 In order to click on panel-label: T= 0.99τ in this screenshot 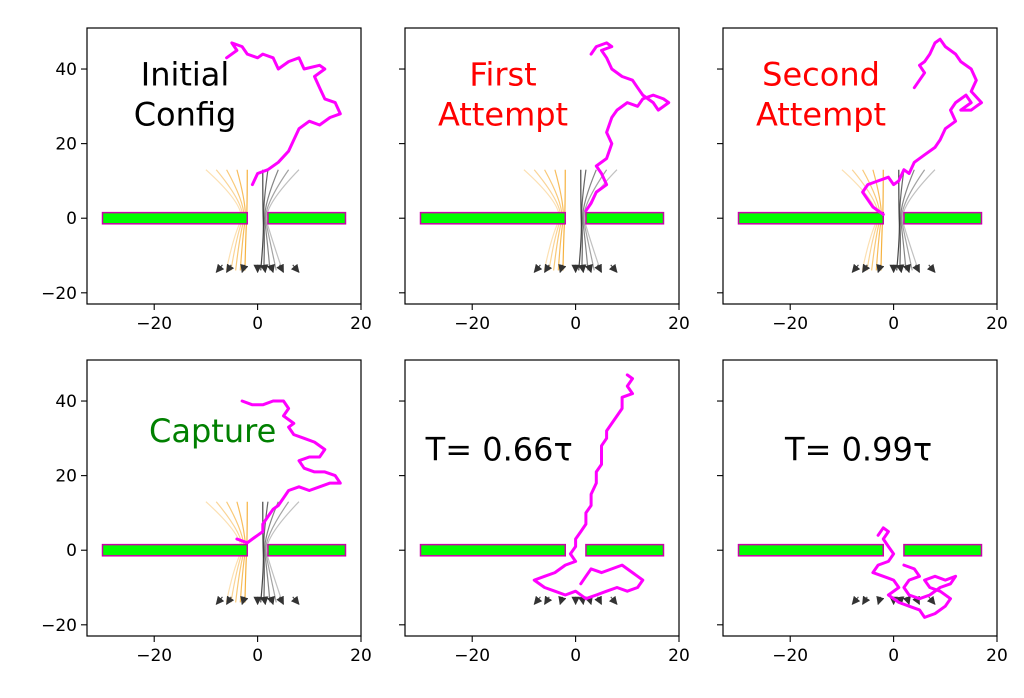, I will do `click(858, 450)`.